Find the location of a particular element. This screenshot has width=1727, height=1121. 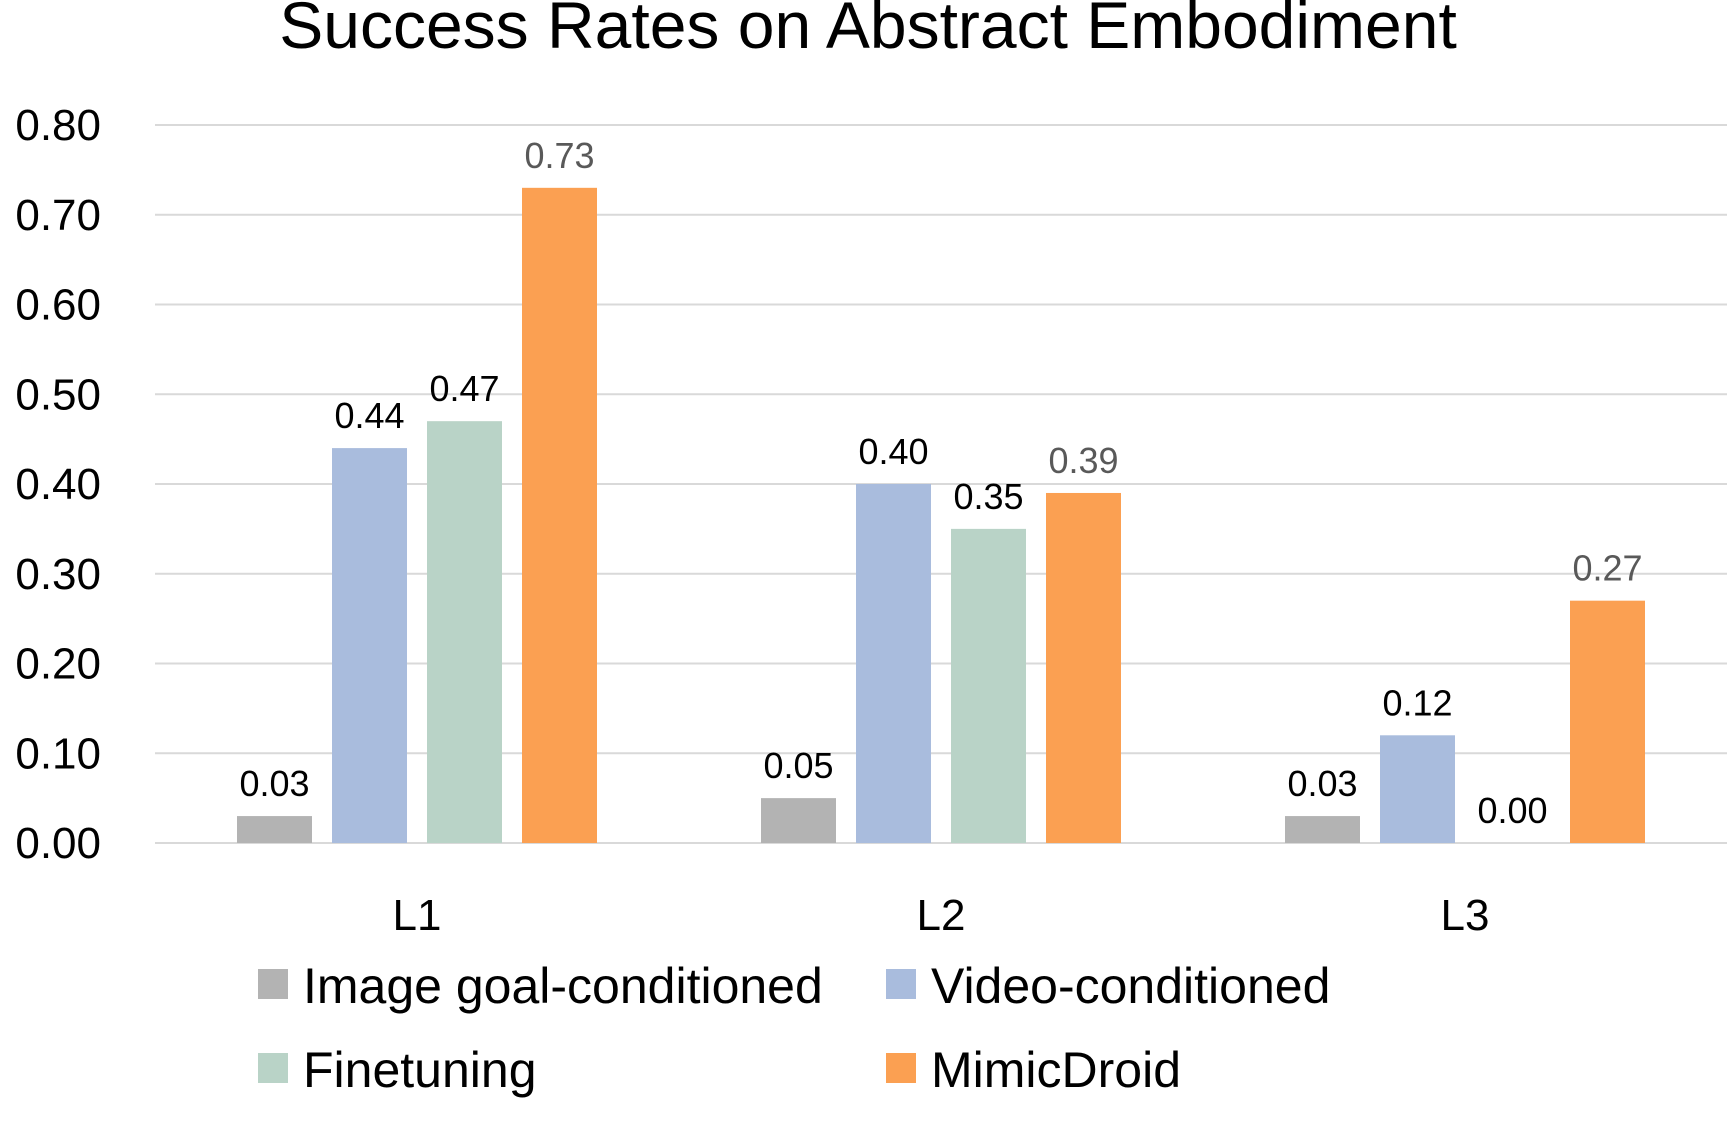

data-label: 0.40 is located at coordinates (893, 451).